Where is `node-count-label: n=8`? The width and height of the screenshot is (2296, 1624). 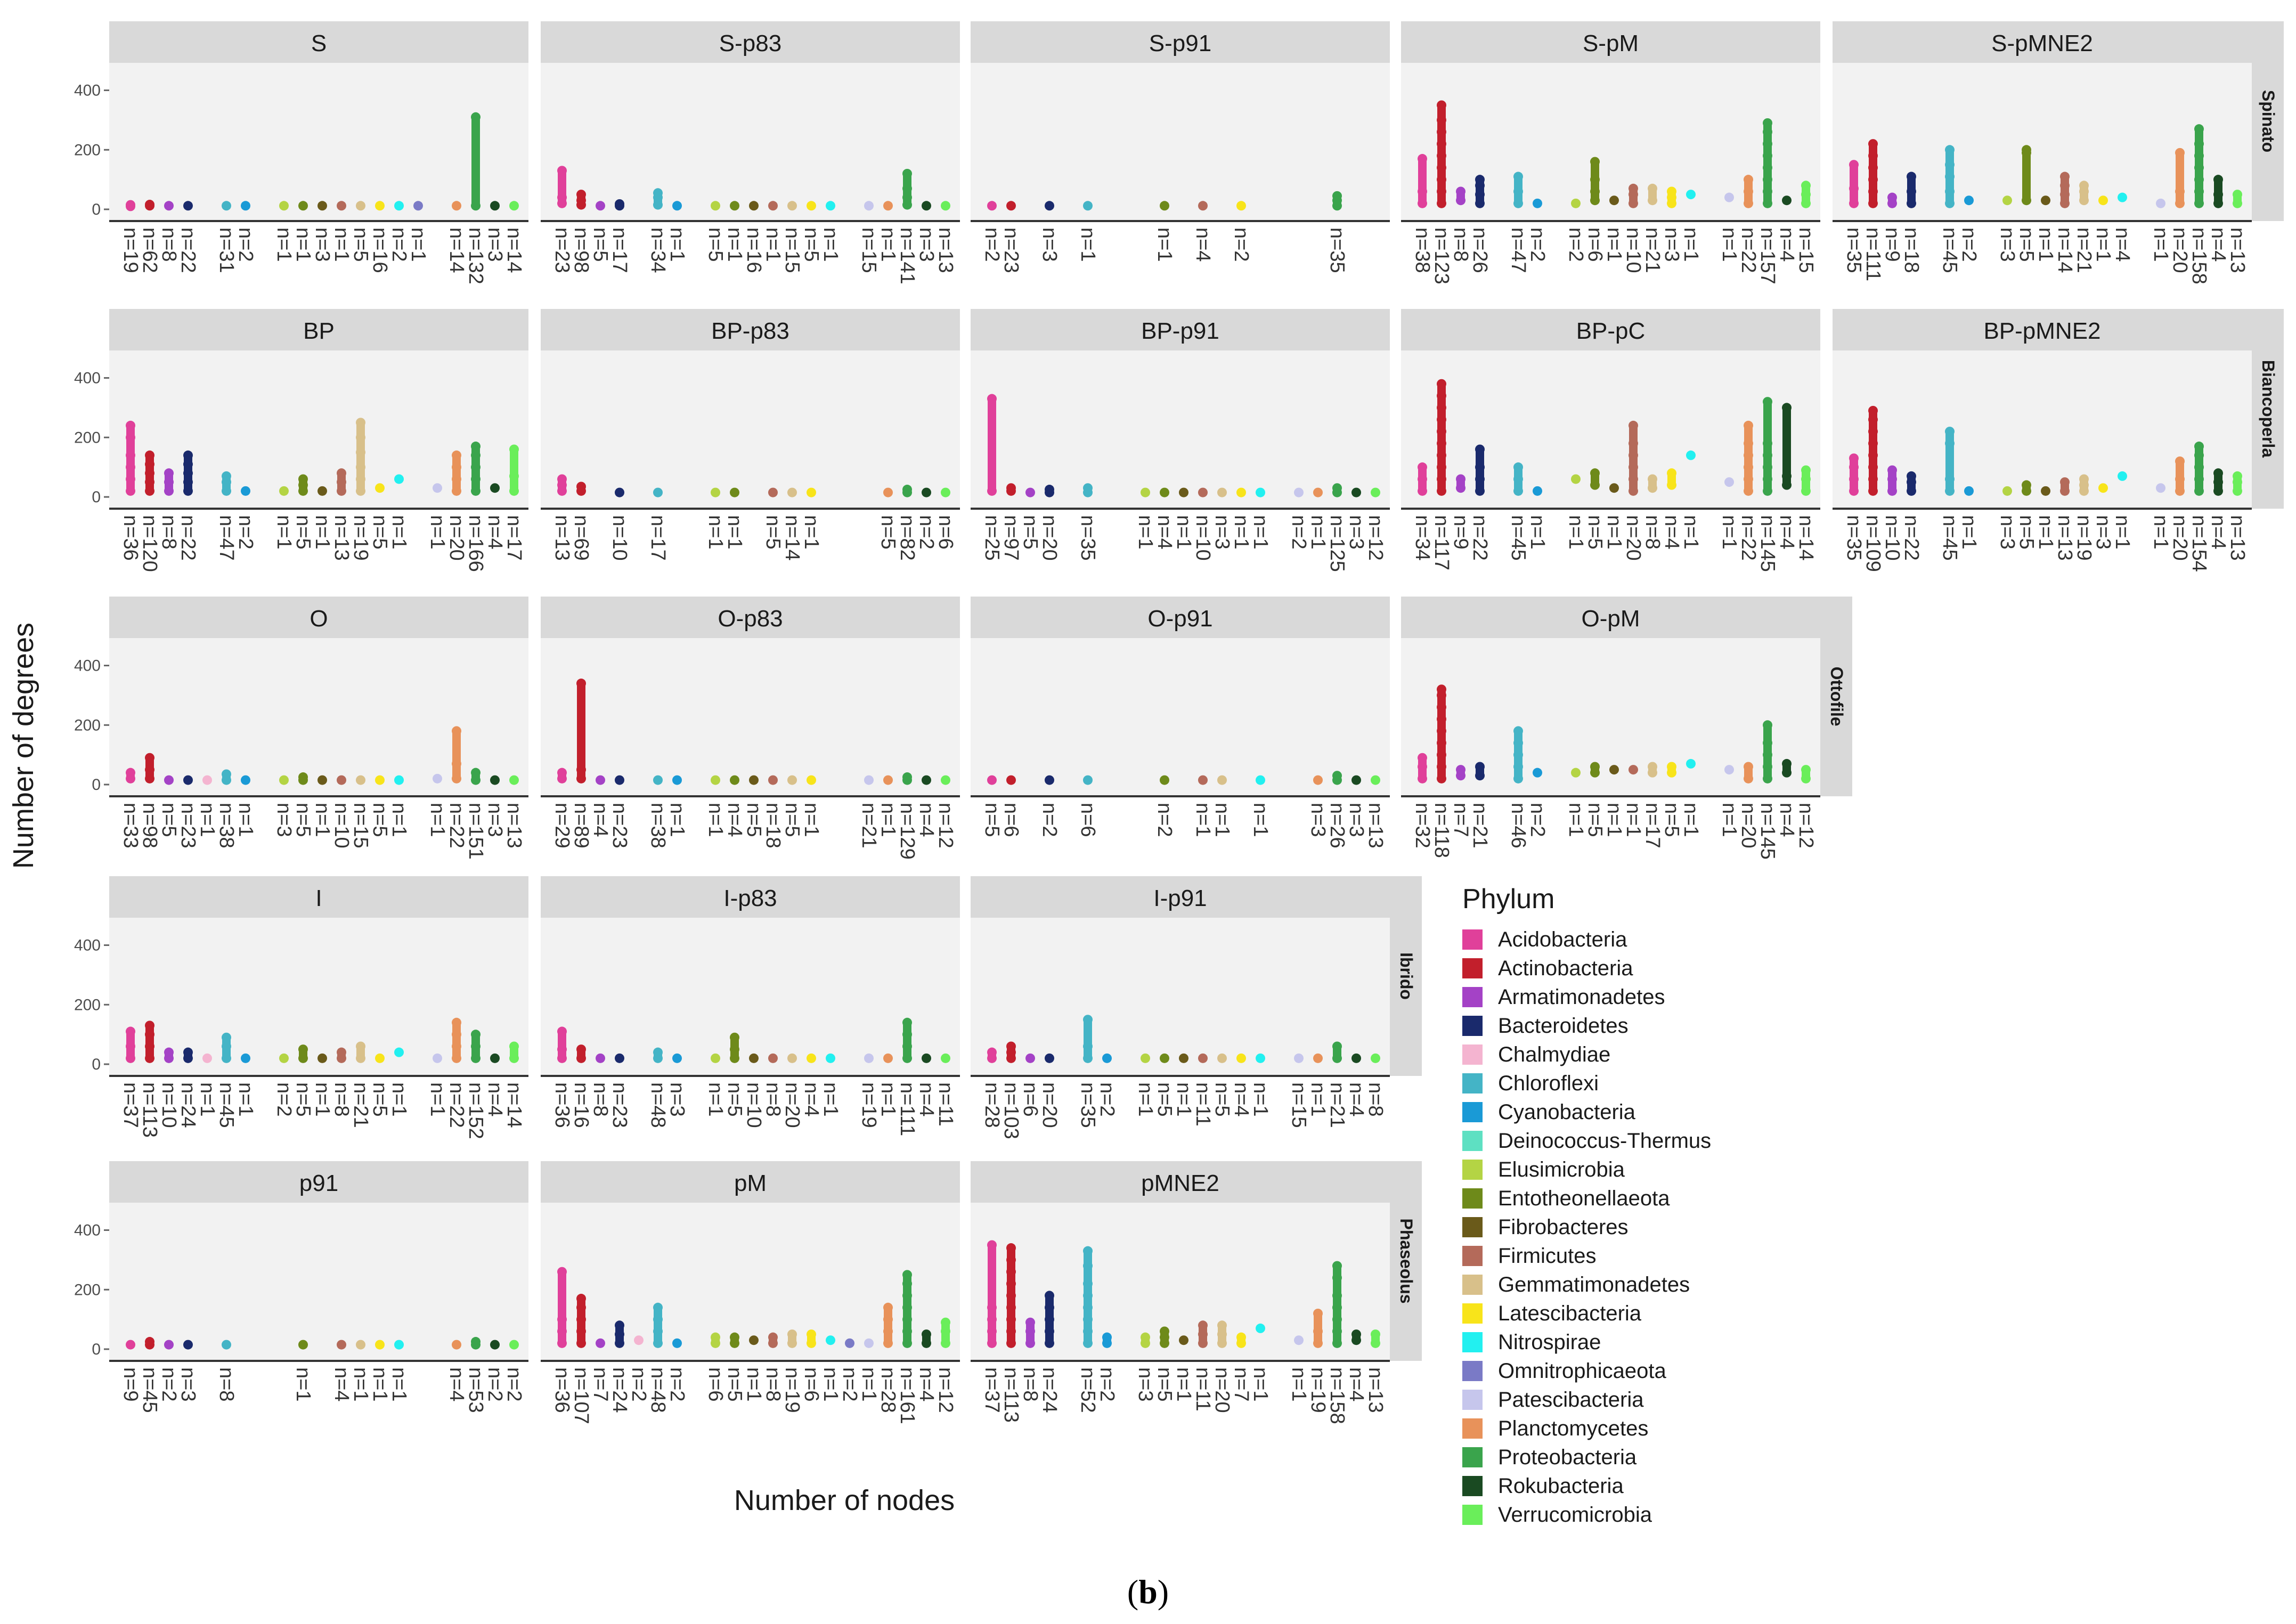
node-count-label: n=8 is located at coordinates (1652, 532).